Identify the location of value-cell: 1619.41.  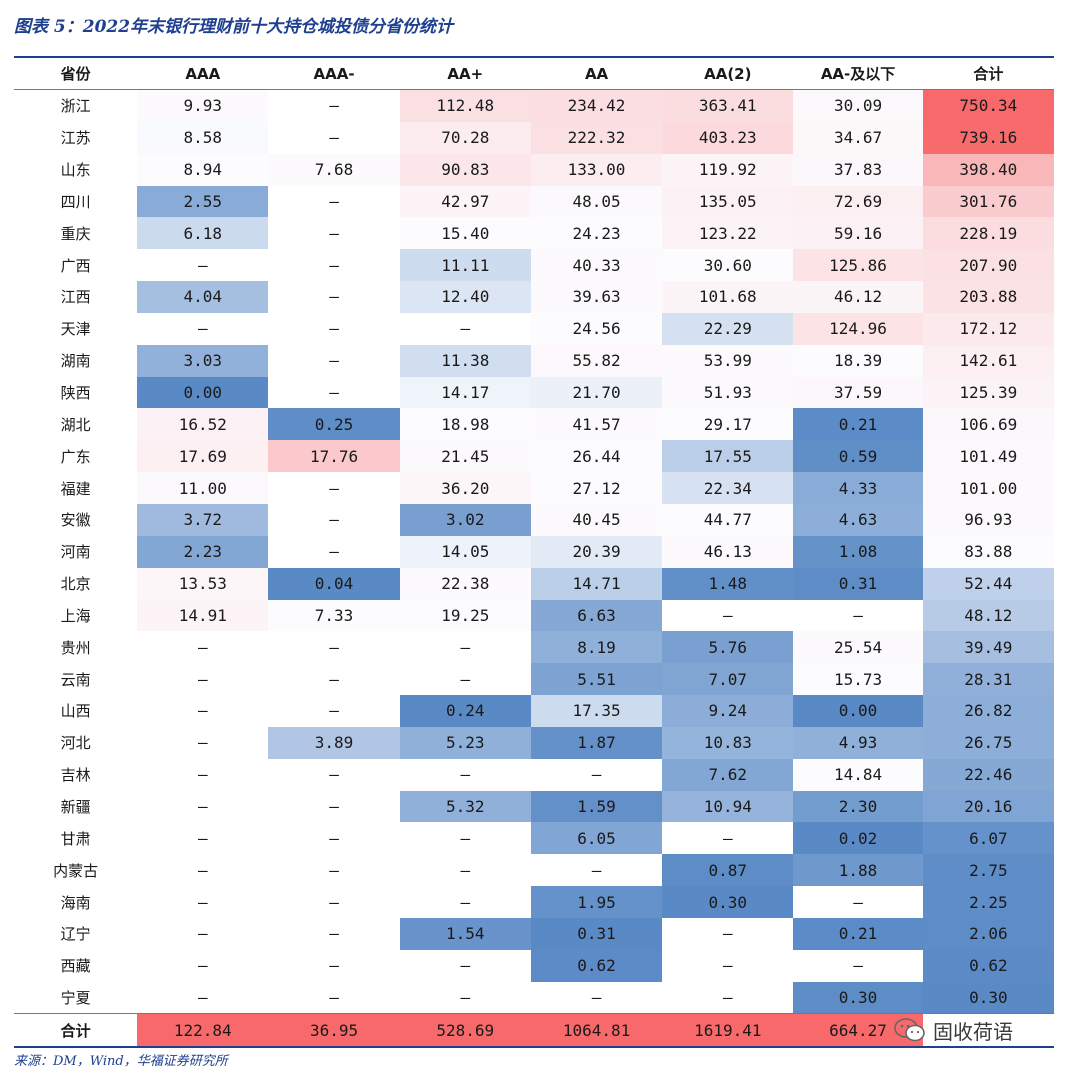
(728, 1030).